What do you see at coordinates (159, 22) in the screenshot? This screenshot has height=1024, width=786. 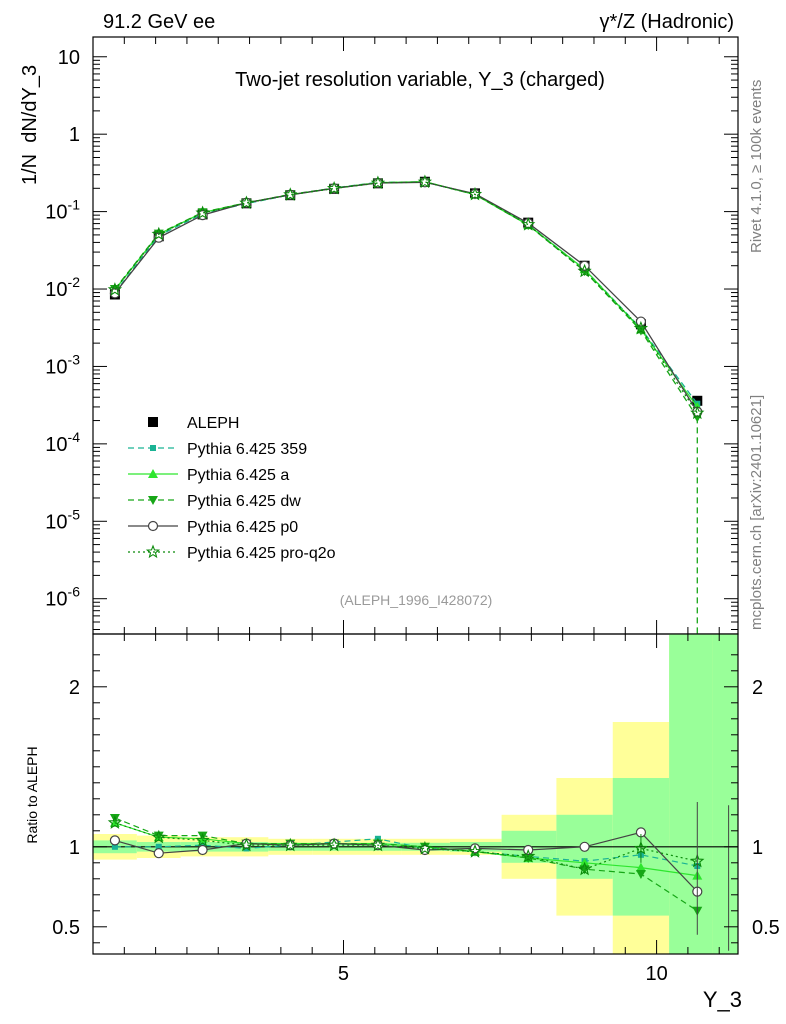 I see `header-left: 91.2 GeV ee` at bounding box center [159, 22].